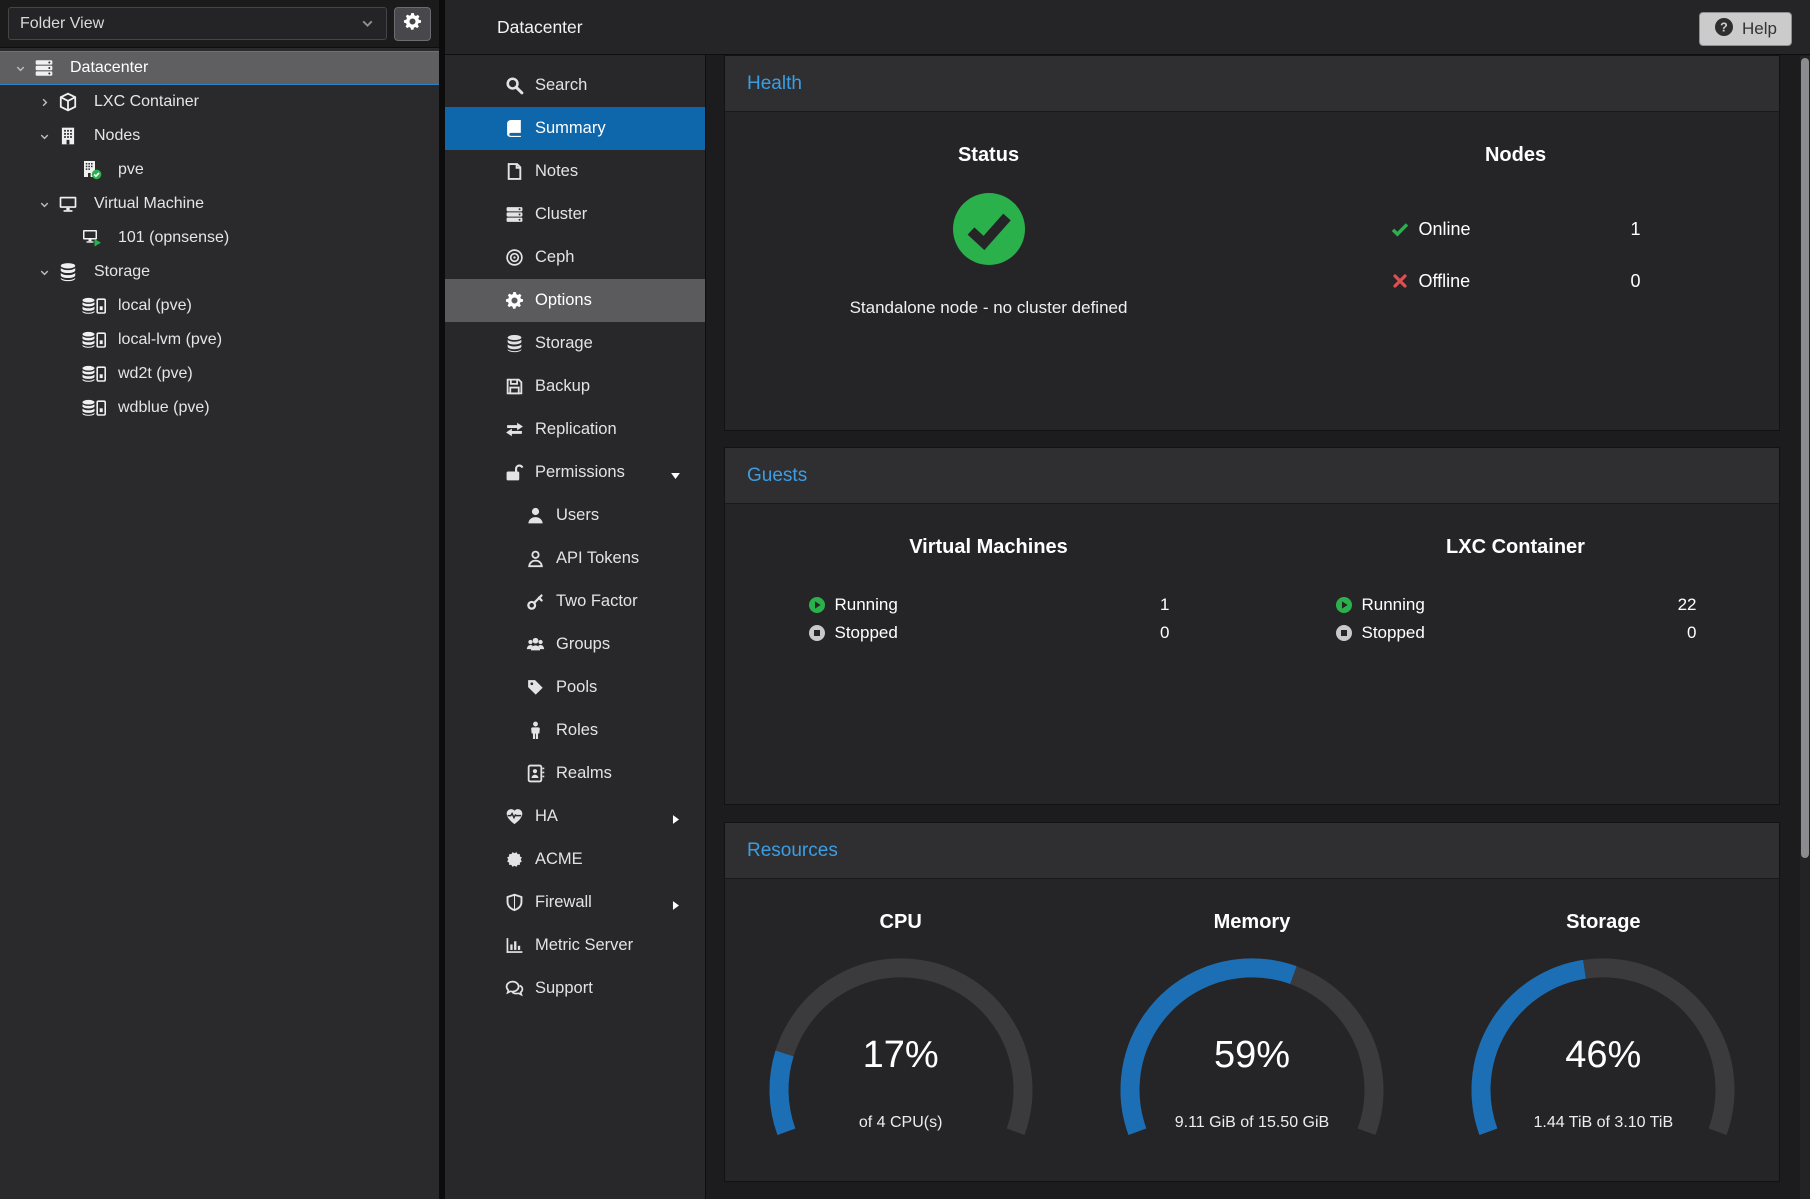 This screenshot has height=1199, width=1810. What do you see at coordinates (219, 204) in the screenshot?
I see `tree-item-virtual-machine: Virtual Machine` at bounding box center [219, 204].